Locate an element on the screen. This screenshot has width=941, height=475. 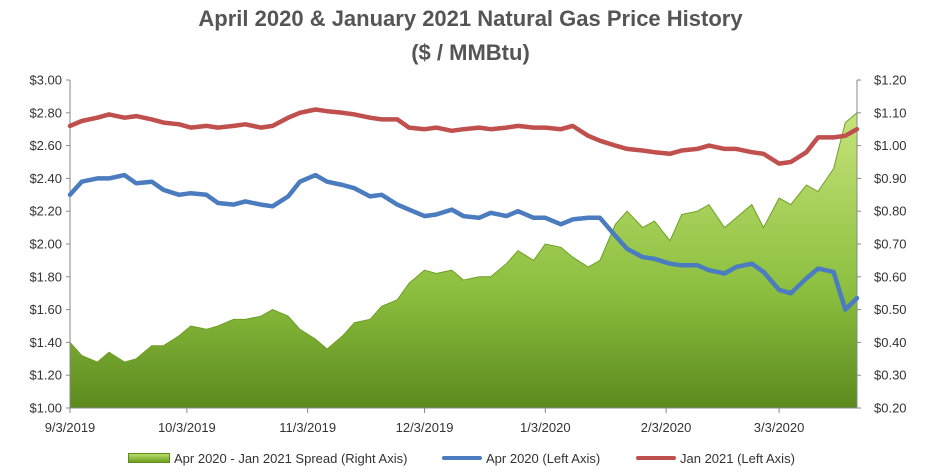
left-axis-tick-label: $1.40 is located at coordinates (45, 342).